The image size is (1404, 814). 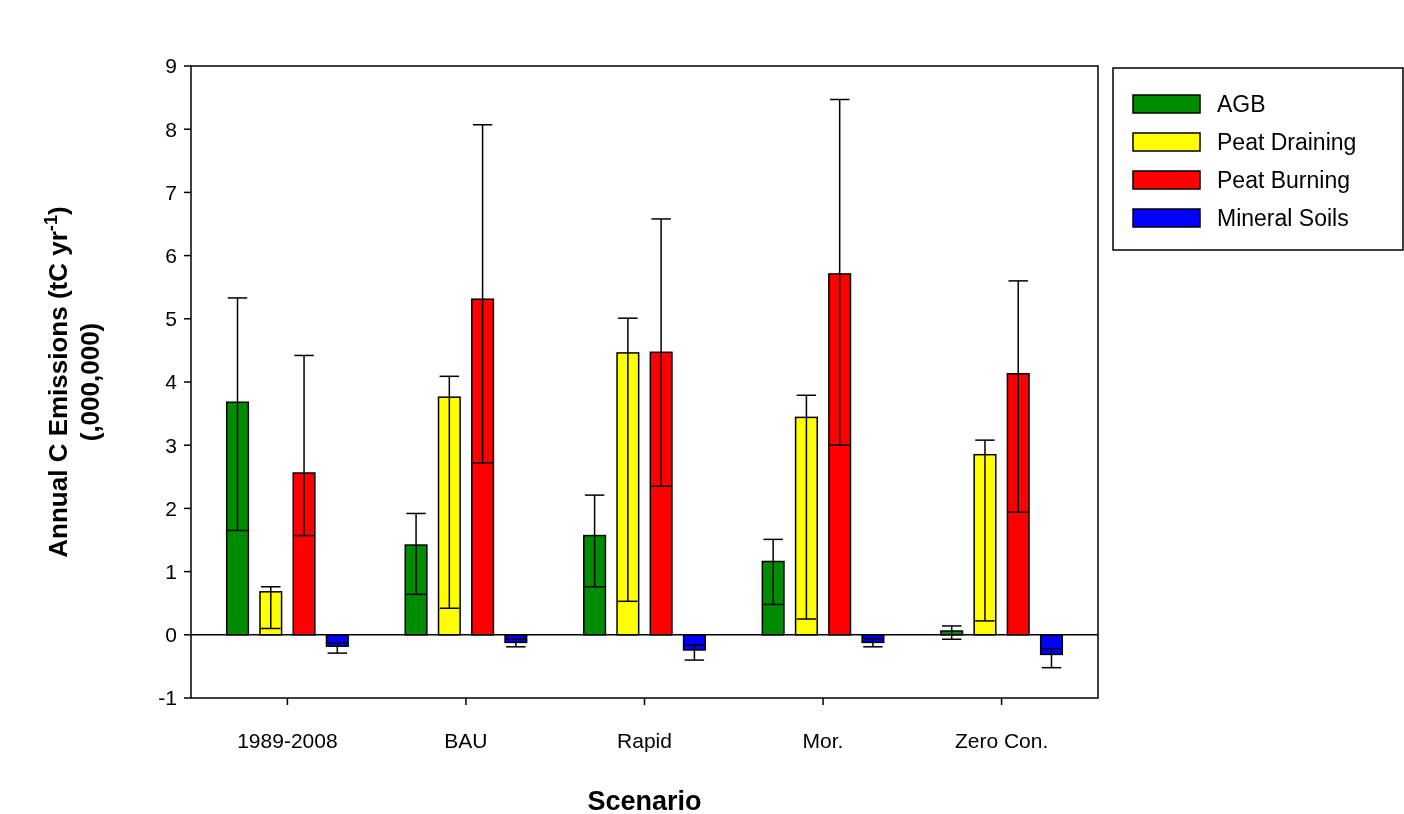 What do you see at coordinates (167, 698) in the screenshot?
I see `y-tick-label: -1` at bounding box center [167, 698].